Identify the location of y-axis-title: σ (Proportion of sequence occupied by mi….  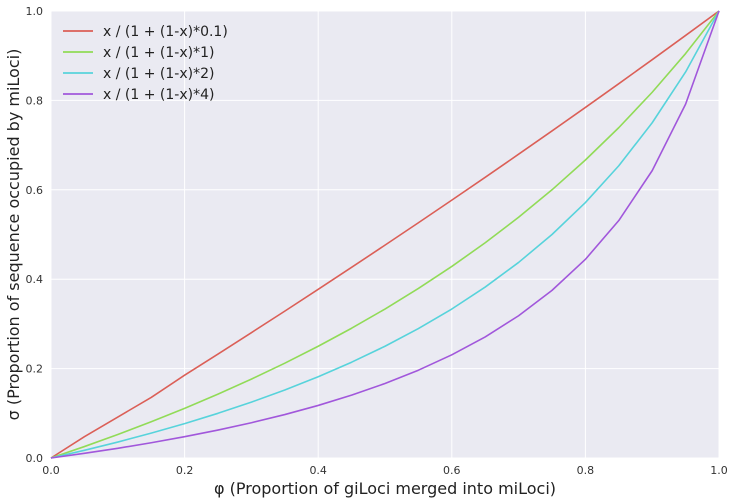
(13, 235).